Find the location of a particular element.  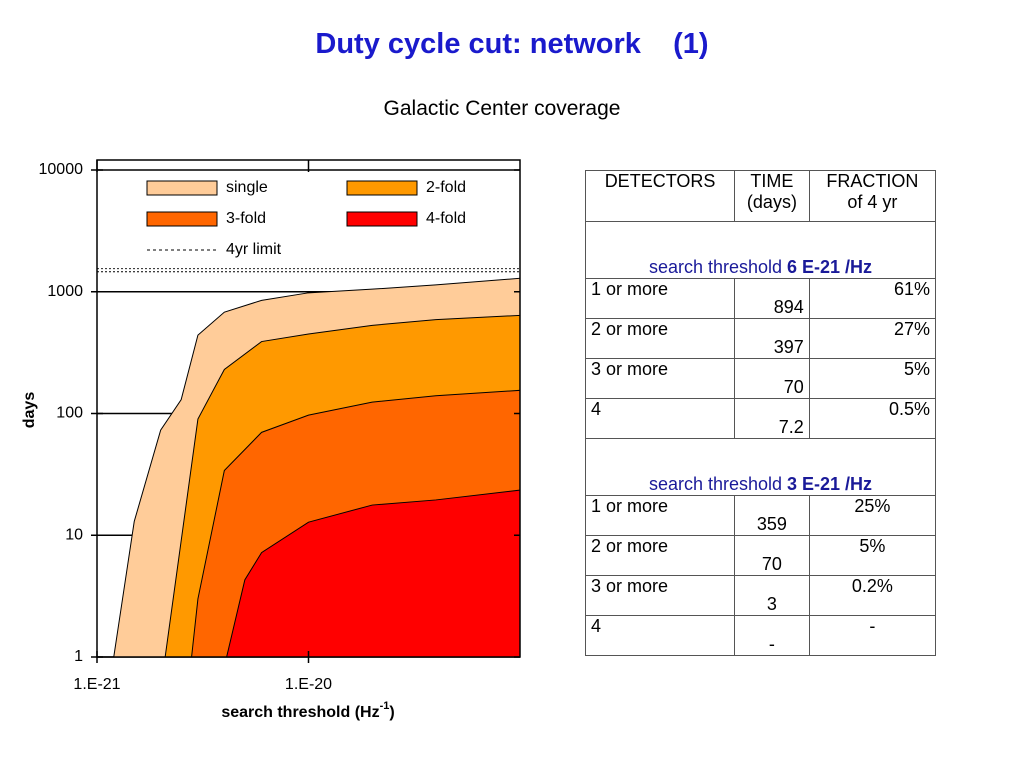

header-text: FRACTION is located at coordinates (872, 181).